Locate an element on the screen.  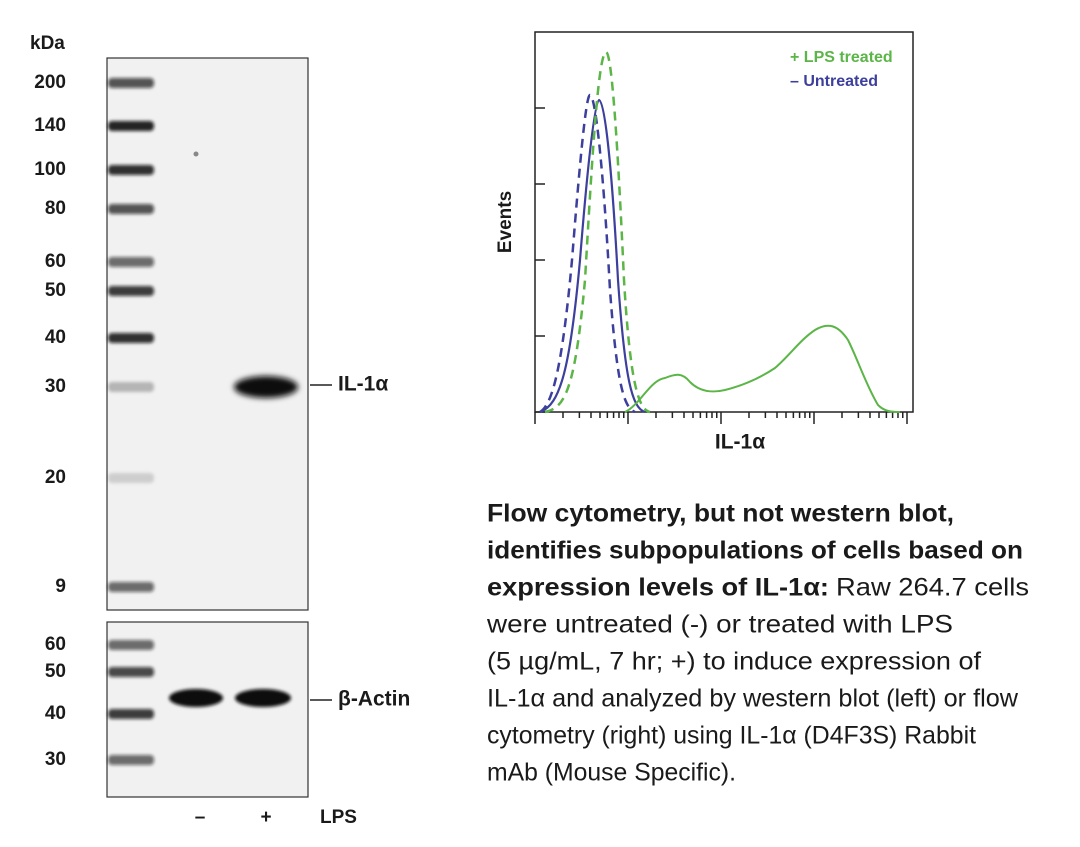
lane-label: – is located at coordinates (200, 817).